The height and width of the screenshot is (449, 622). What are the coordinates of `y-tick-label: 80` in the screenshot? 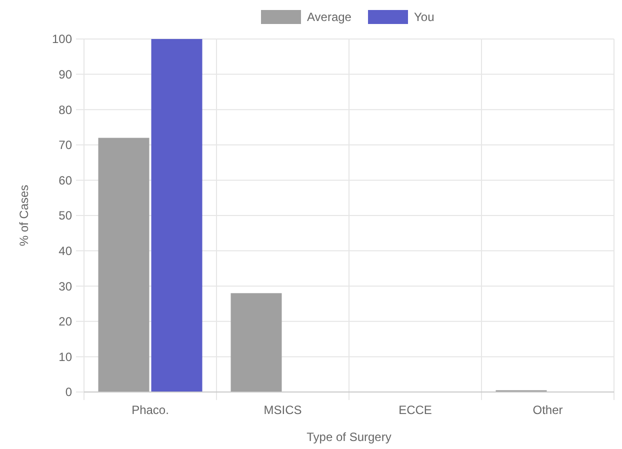 It's located at (65, 109).